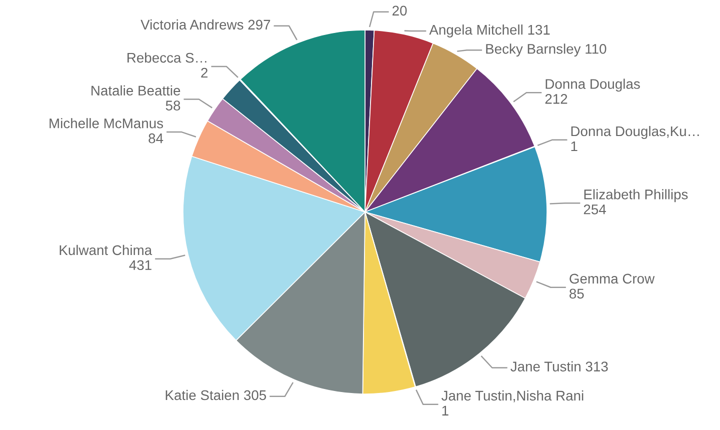 This screenshot has width=720, height=430. Describe the element at coordinates (107, 123) in the screenshot. I see `slice-label: Michelle McManus` at that location.